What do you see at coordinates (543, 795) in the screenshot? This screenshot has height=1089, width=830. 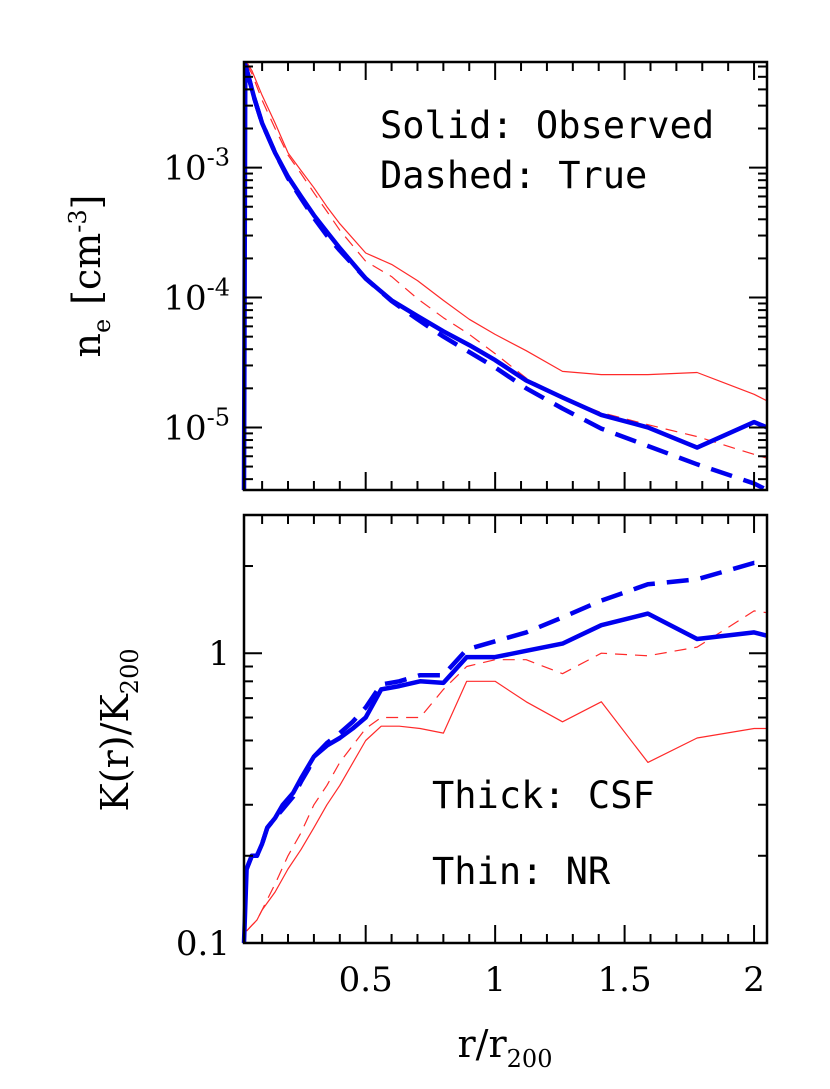 I see `bottom-annotation-thick: Thick: CSF` at bounding box center [543, 795].